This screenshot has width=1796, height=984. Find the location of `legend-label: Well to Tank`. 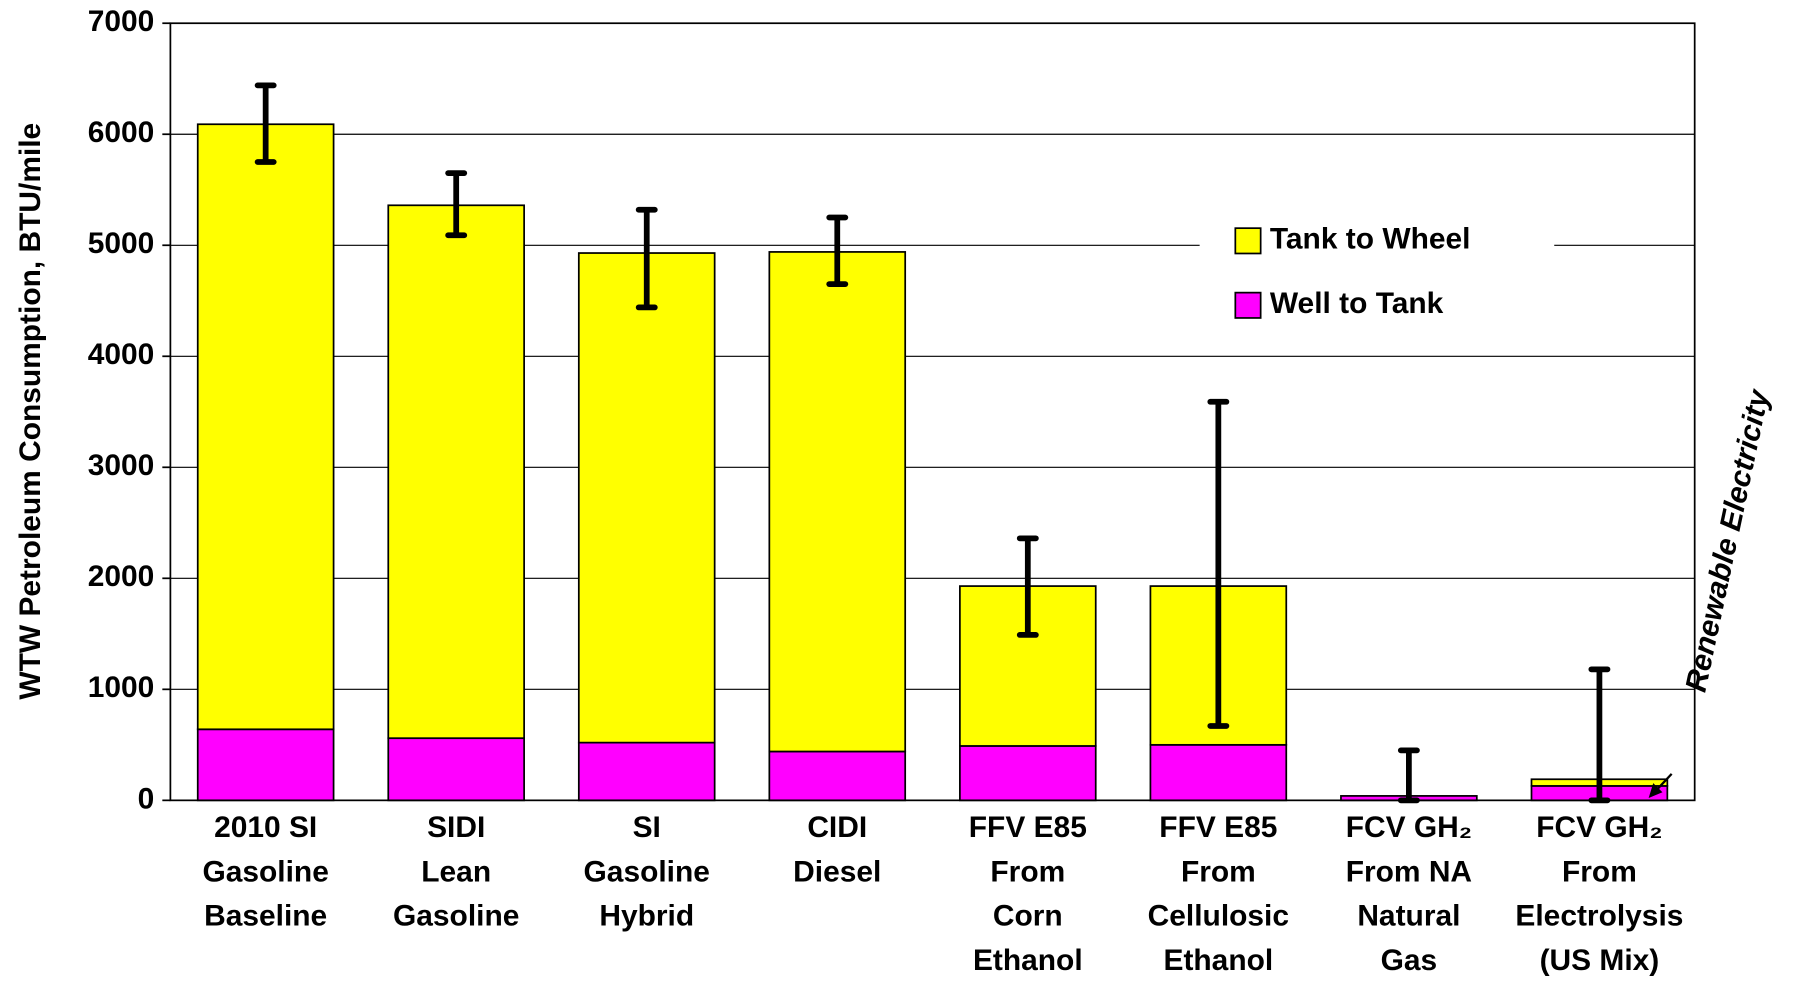

legend-label: Well to Tank is located at coordinates (1357, 303).